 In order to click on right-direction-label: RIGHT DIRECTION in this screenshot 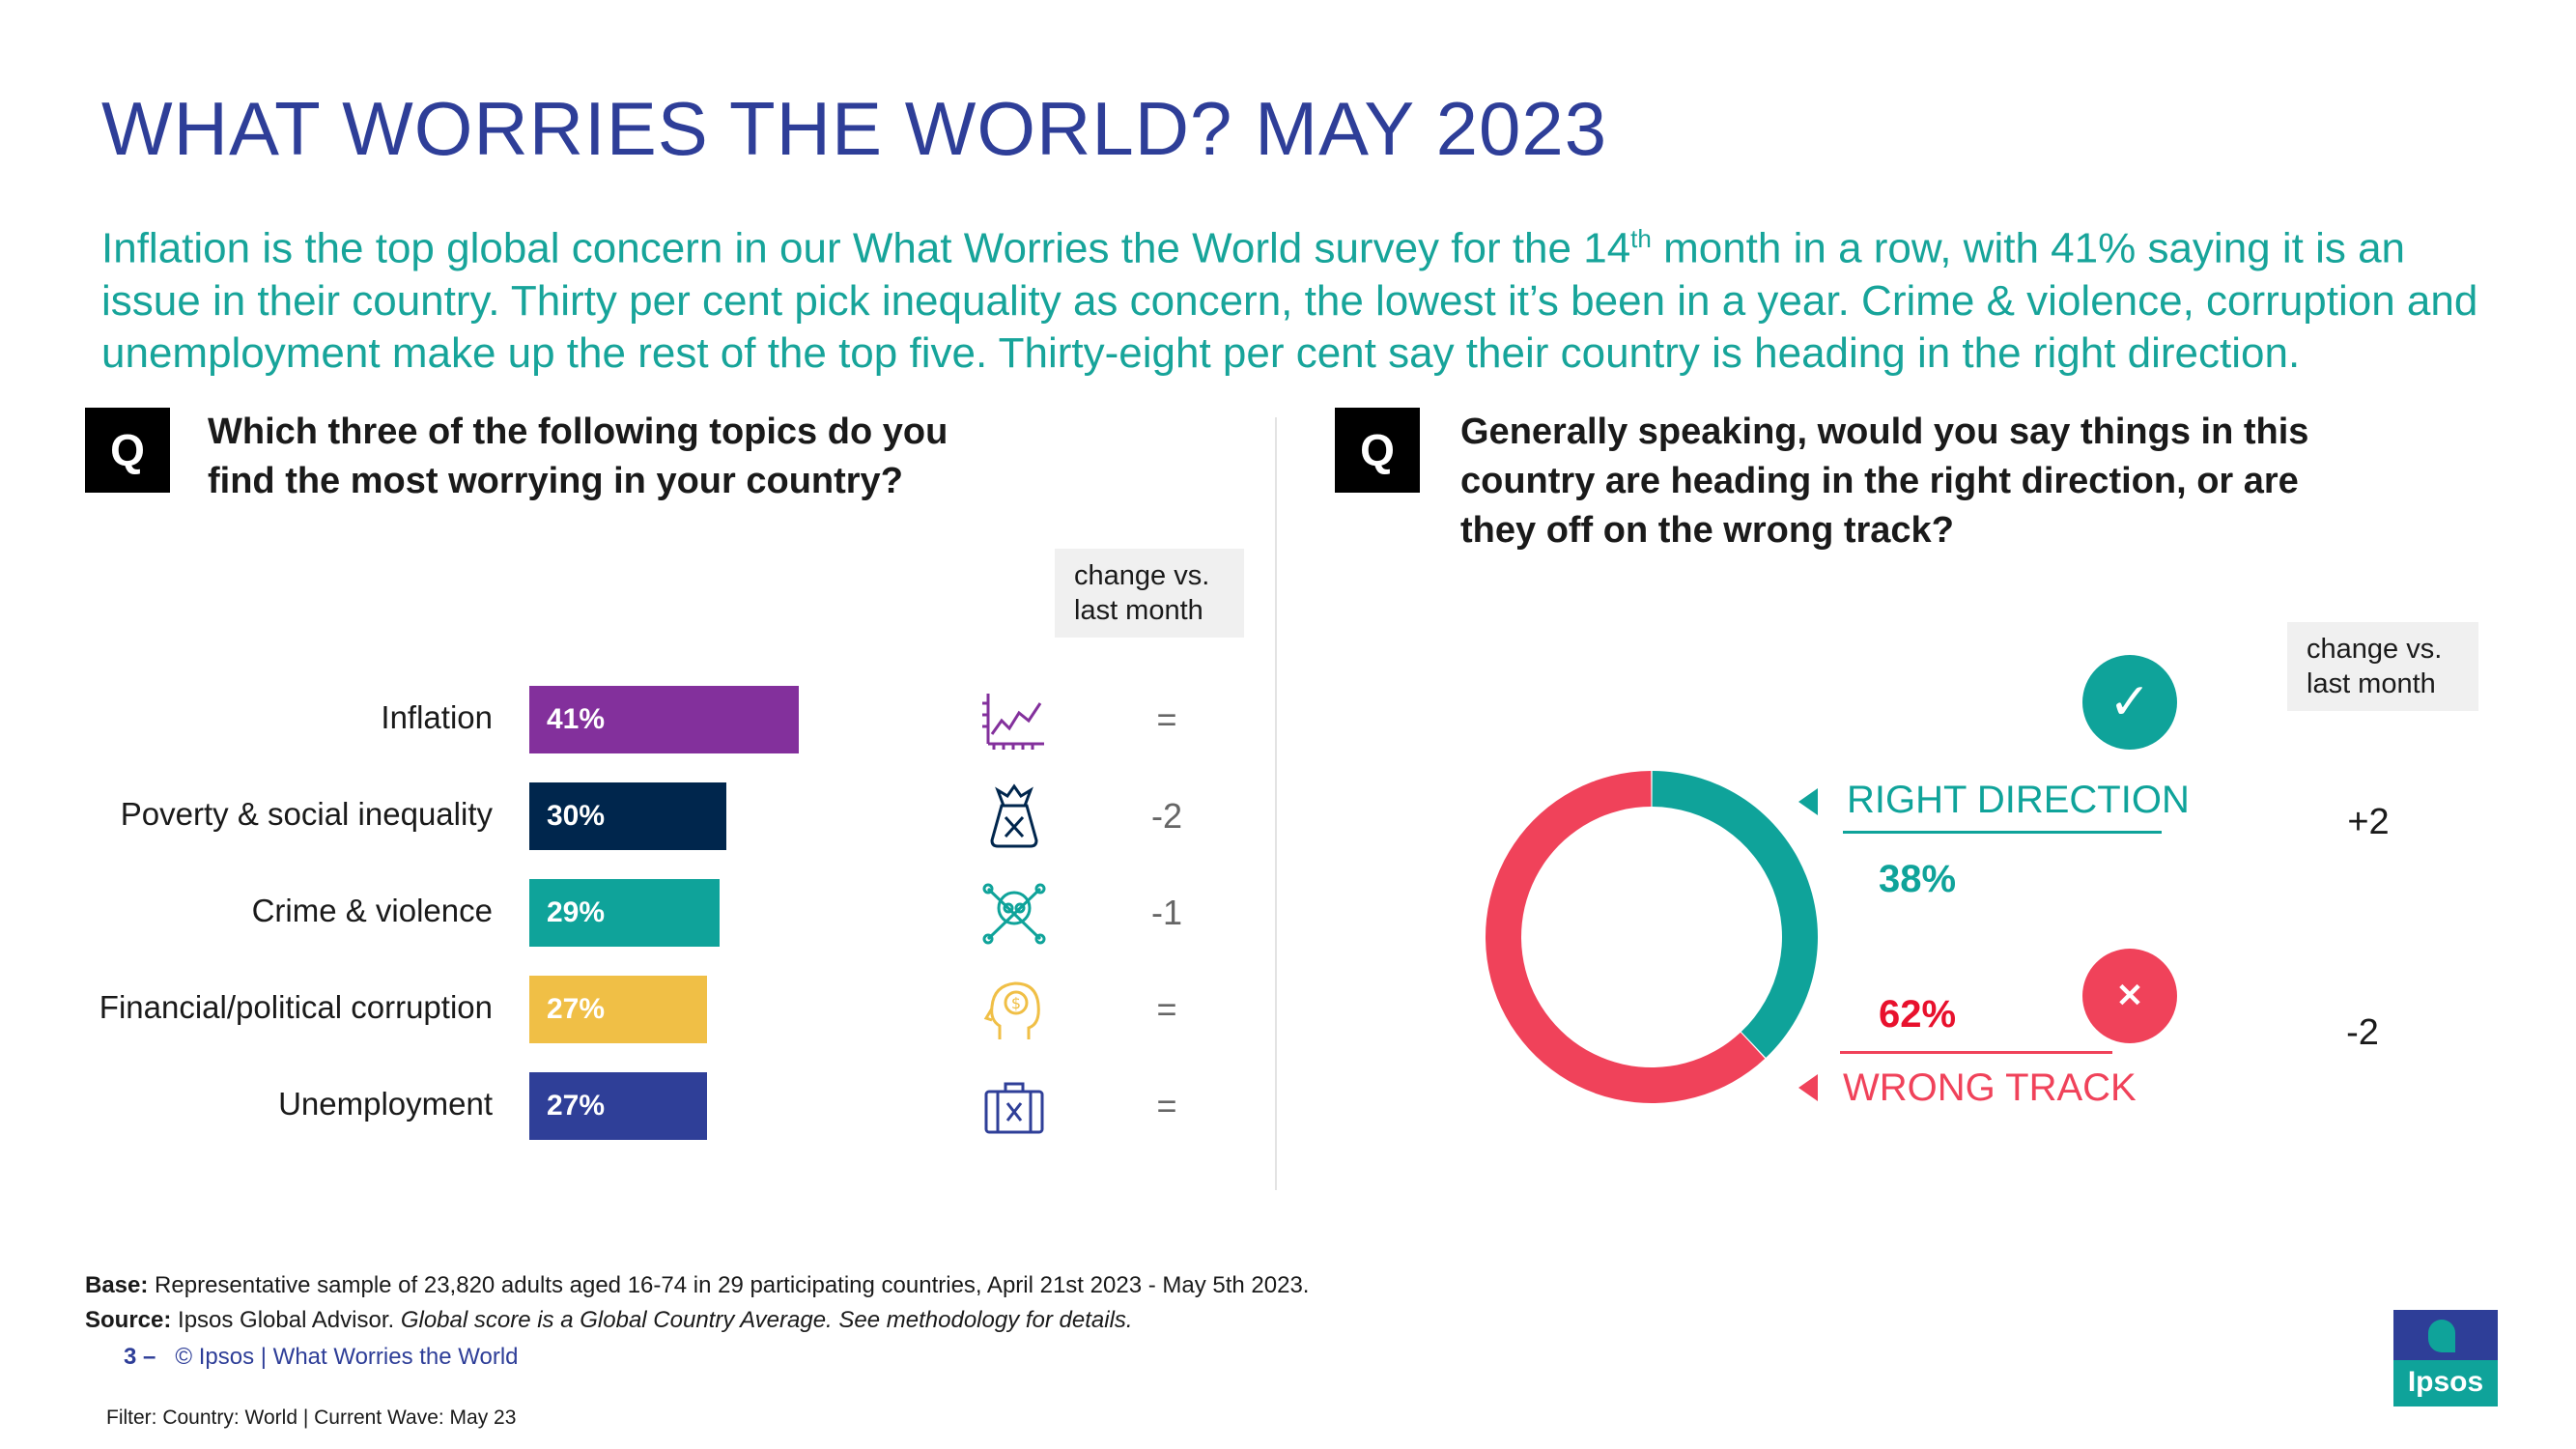, I will do `click(2018, 800)`.